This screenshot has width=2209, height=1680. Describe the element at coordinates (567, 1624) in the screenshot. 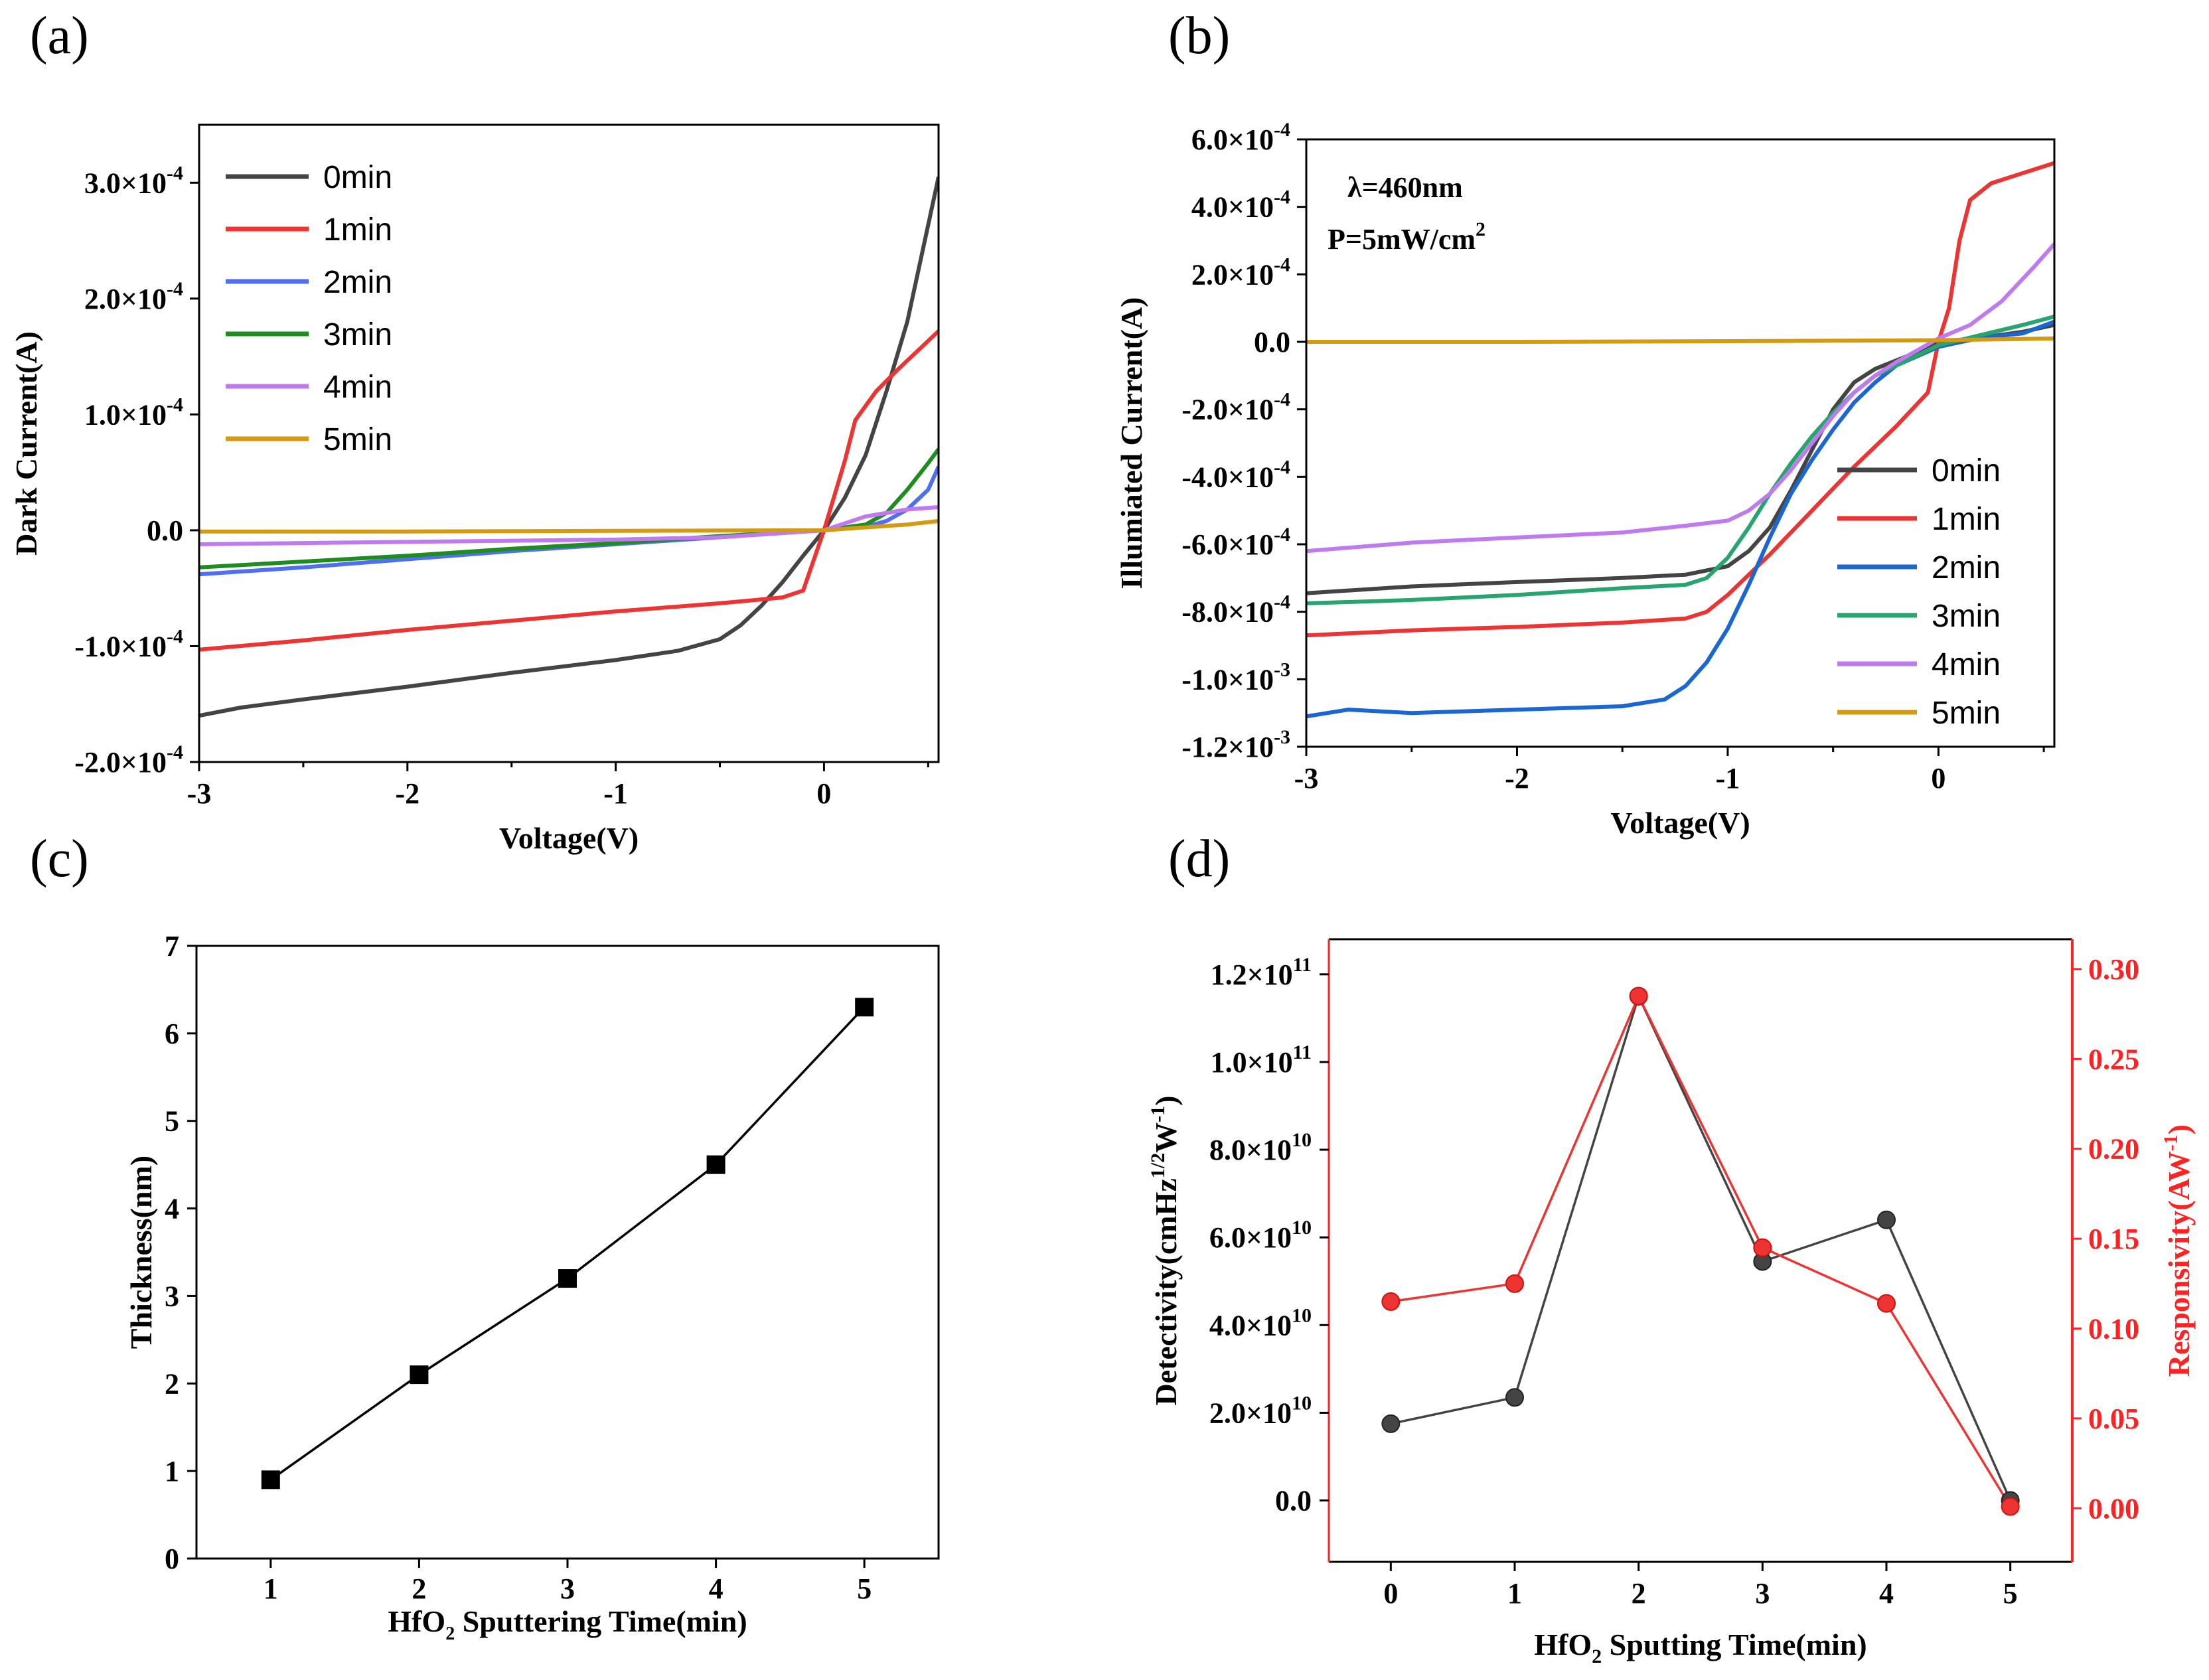

I see `x-axis-title: HfO2 Sputtering Time(min)` at that location.